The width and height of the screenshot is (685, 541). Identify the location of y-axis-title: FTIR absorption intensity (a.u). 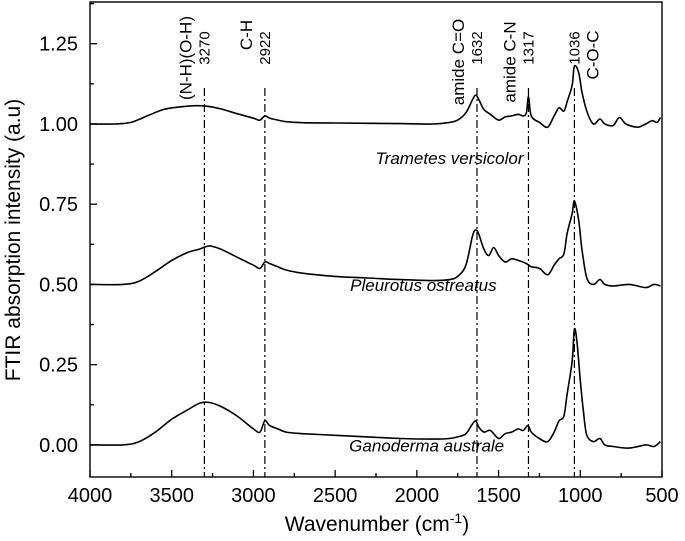
(13, 240).